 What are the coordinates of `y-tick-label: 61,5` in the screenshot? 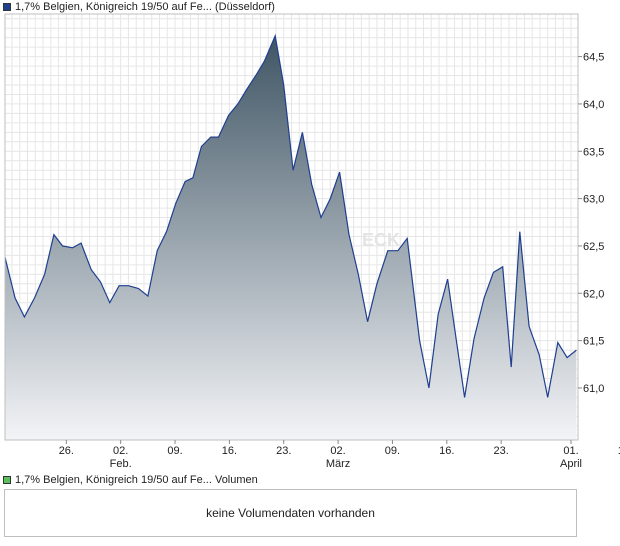 It's located at (593, 342).